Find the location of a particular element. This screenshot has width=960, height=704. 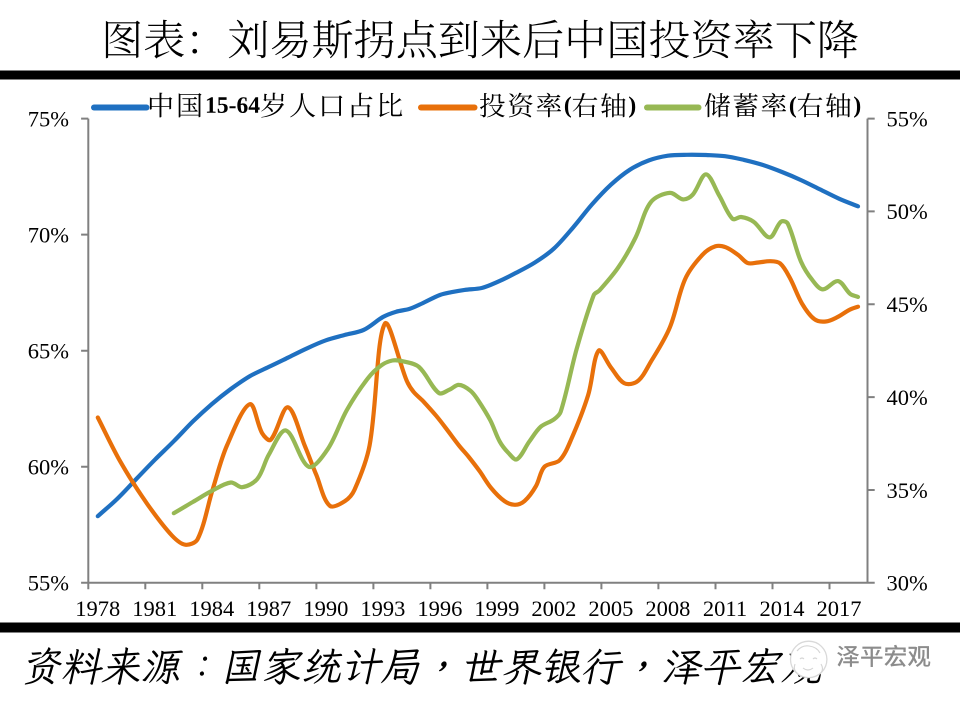

svg-text: 1996 is located at coordinates (439, 608).